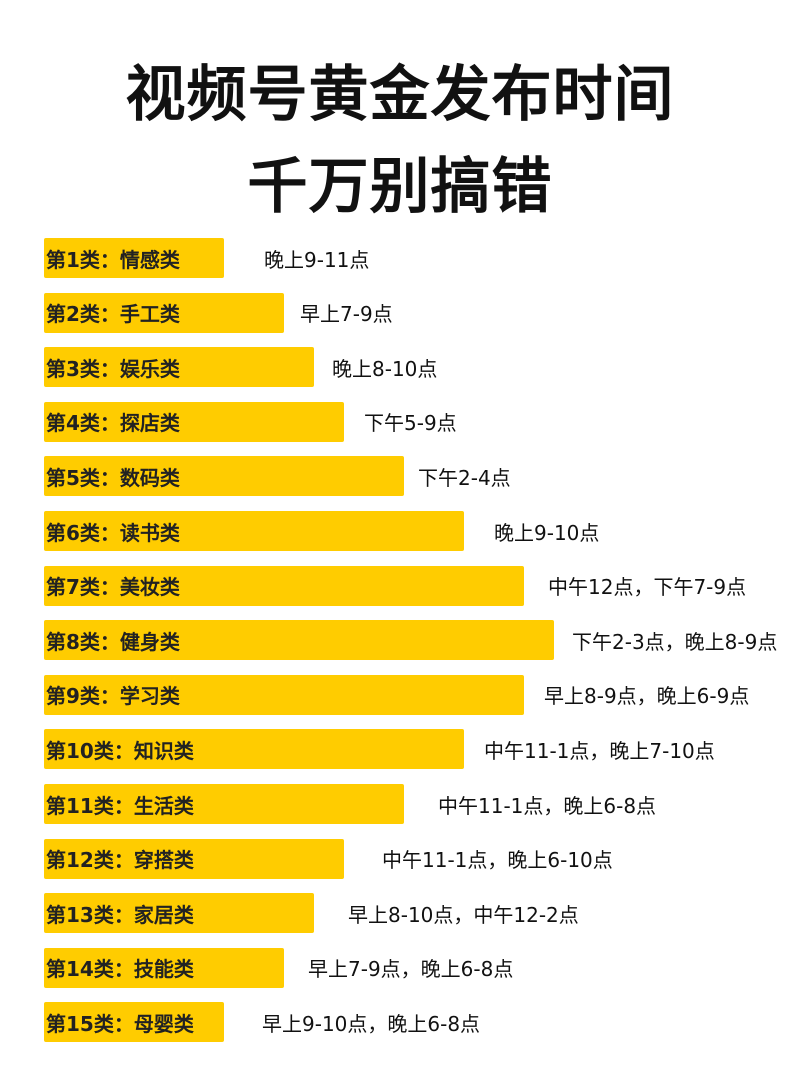  Describe the element at coordinates (113, 423) in the screenshot. I see `category-label: 第4类：探店类` at that location.